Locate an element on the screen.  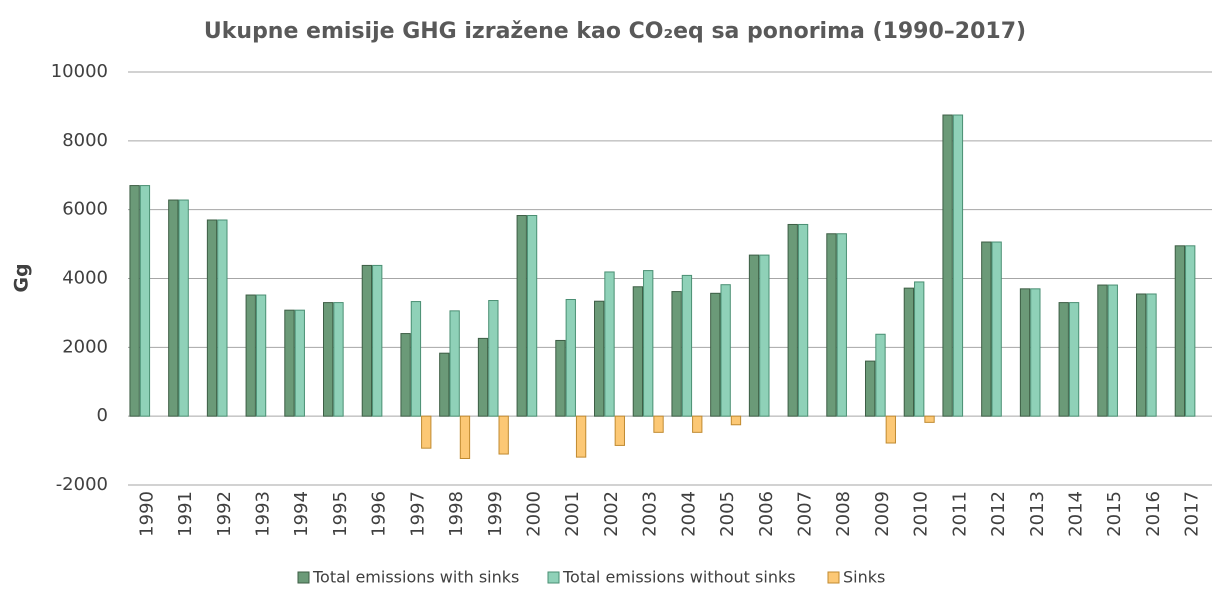
y-tick-label: 10000 is located at coordinates (79, 71).